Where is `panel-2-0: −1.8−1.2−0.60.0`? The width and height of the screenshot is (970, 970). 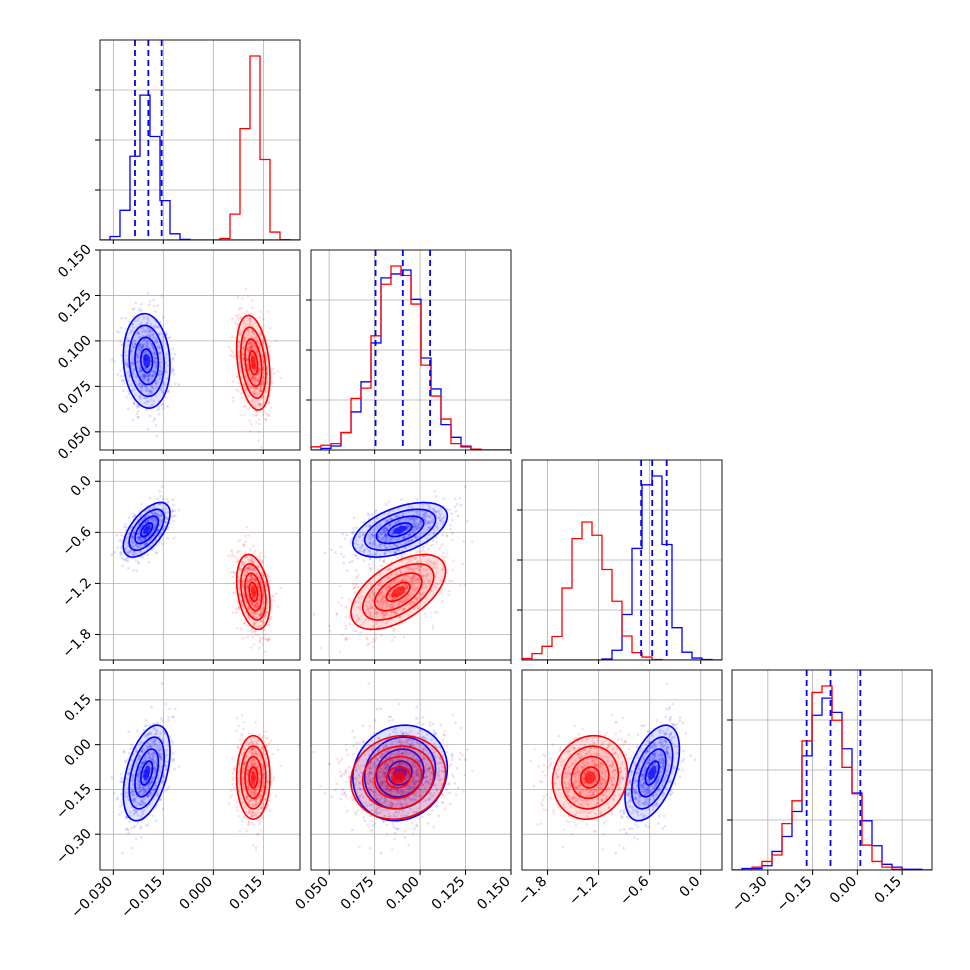
panel-2-0: −1.8−1.2−0.60.0 is located at coordinates (180, 561).